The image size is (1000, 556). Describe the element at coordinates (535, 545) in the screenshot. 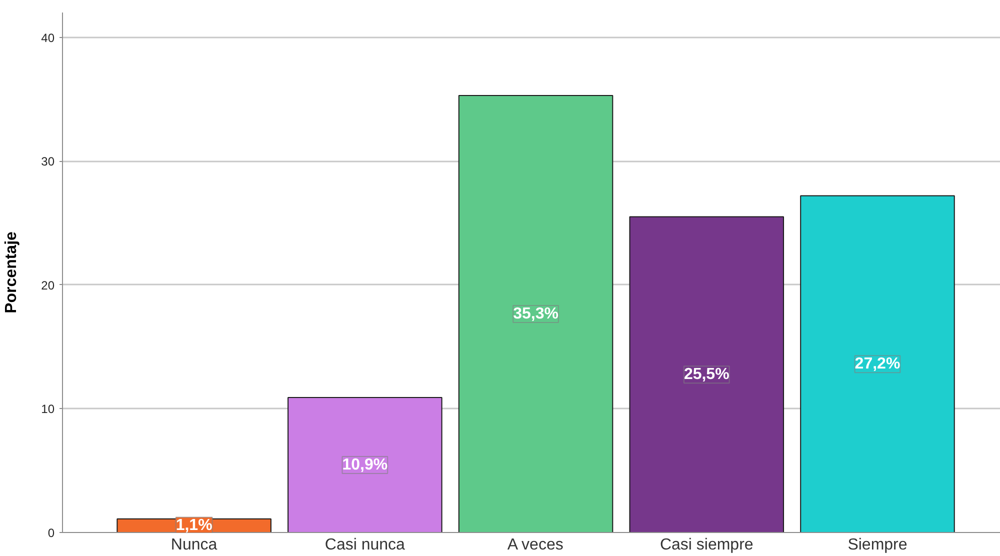

I see `x-tick-label: A veces` at that location.